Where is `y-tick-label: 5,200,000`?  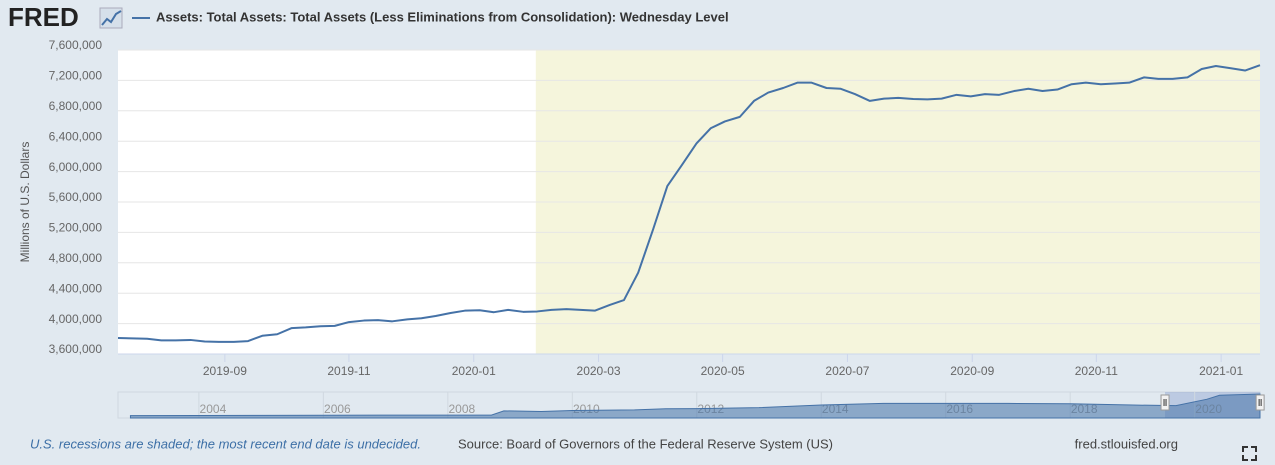
y-tick-label: 5,200,000 is located at coordinates (76, 228).